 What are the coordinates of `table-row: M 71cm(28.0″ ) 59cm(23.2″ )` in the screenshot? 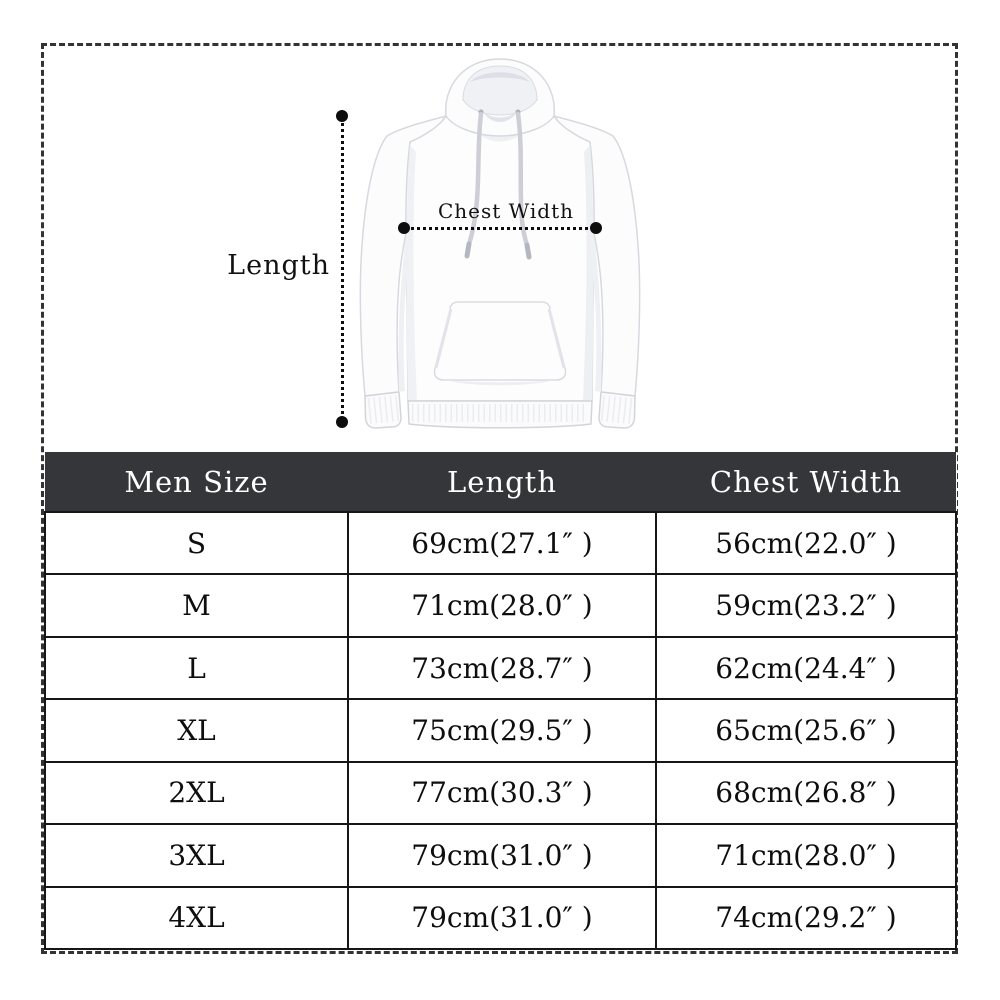 It's located at (500, 605).